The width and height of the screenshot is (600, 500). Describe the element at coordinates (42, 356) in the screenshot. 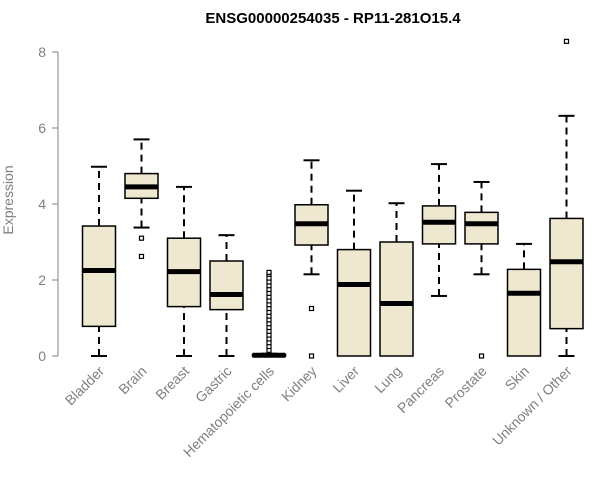

I see `y-tick-label: 0` at that location.